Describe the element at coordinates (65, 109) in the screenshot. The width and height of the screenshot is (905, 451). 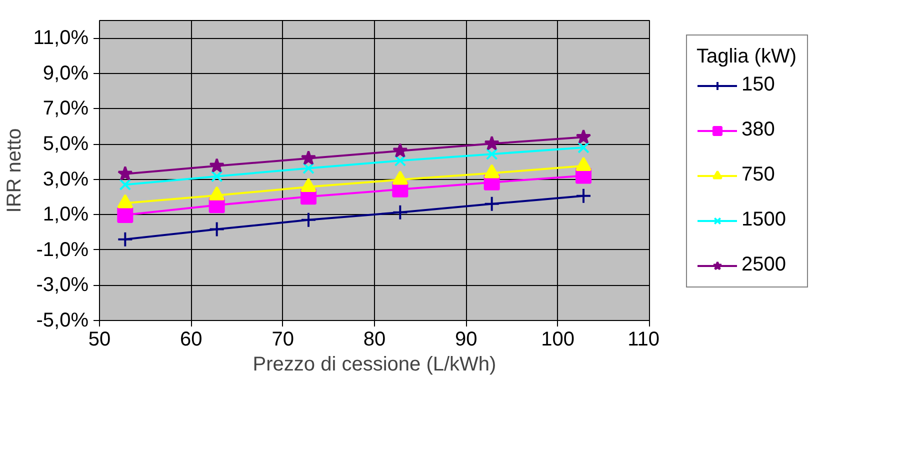
I see `y-tick-label: 7,0%` at that location.